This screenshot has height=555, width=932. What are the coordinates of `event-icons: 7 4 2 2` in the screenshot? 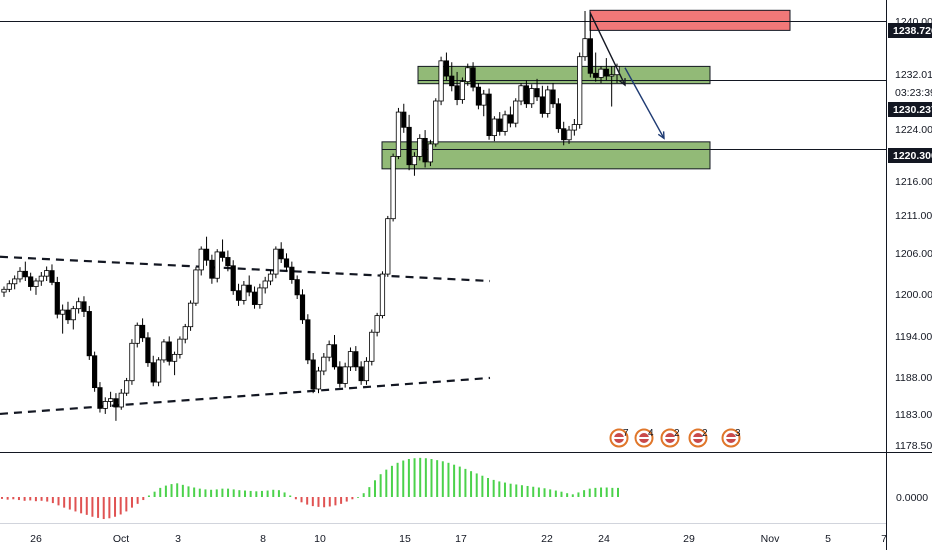 It's located at (675, 438).